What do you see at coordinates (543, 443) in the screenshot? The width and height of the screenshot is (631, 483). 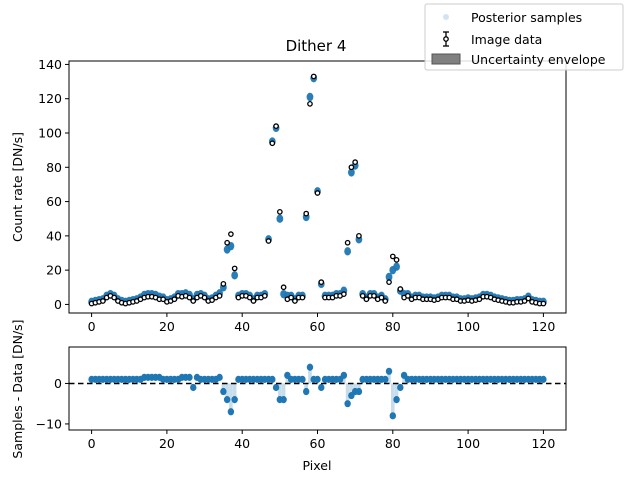 I see `bottom-xtick-label: 120` at bounding box center [543, 443].